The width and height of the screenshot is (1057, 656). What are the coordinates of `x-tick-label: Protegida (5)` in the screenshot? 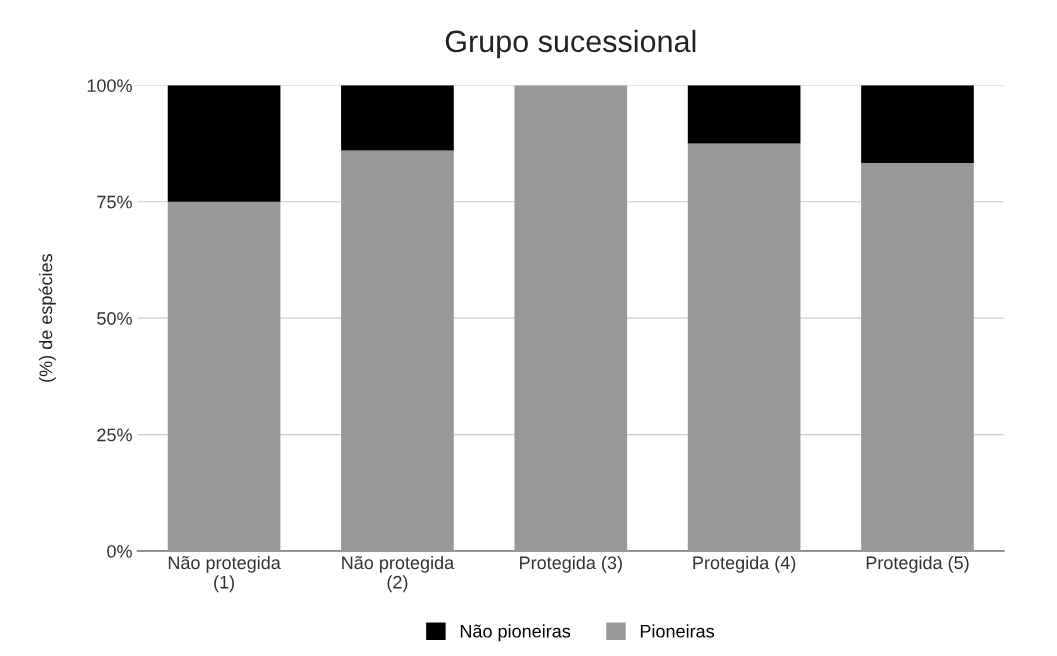 It's located at (917, 564).